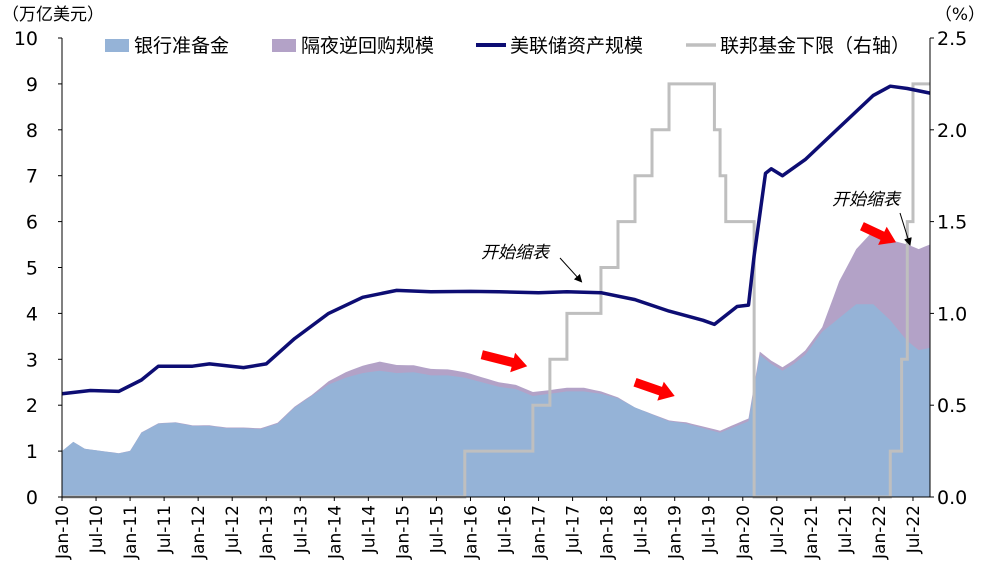 Image resolution: width=987 pixels, height=583 pixels. What do you see at coordinates (369, 529) in the screenshot?
I see `x-tick-label: Jul-14` at bounding box center [369, 529].